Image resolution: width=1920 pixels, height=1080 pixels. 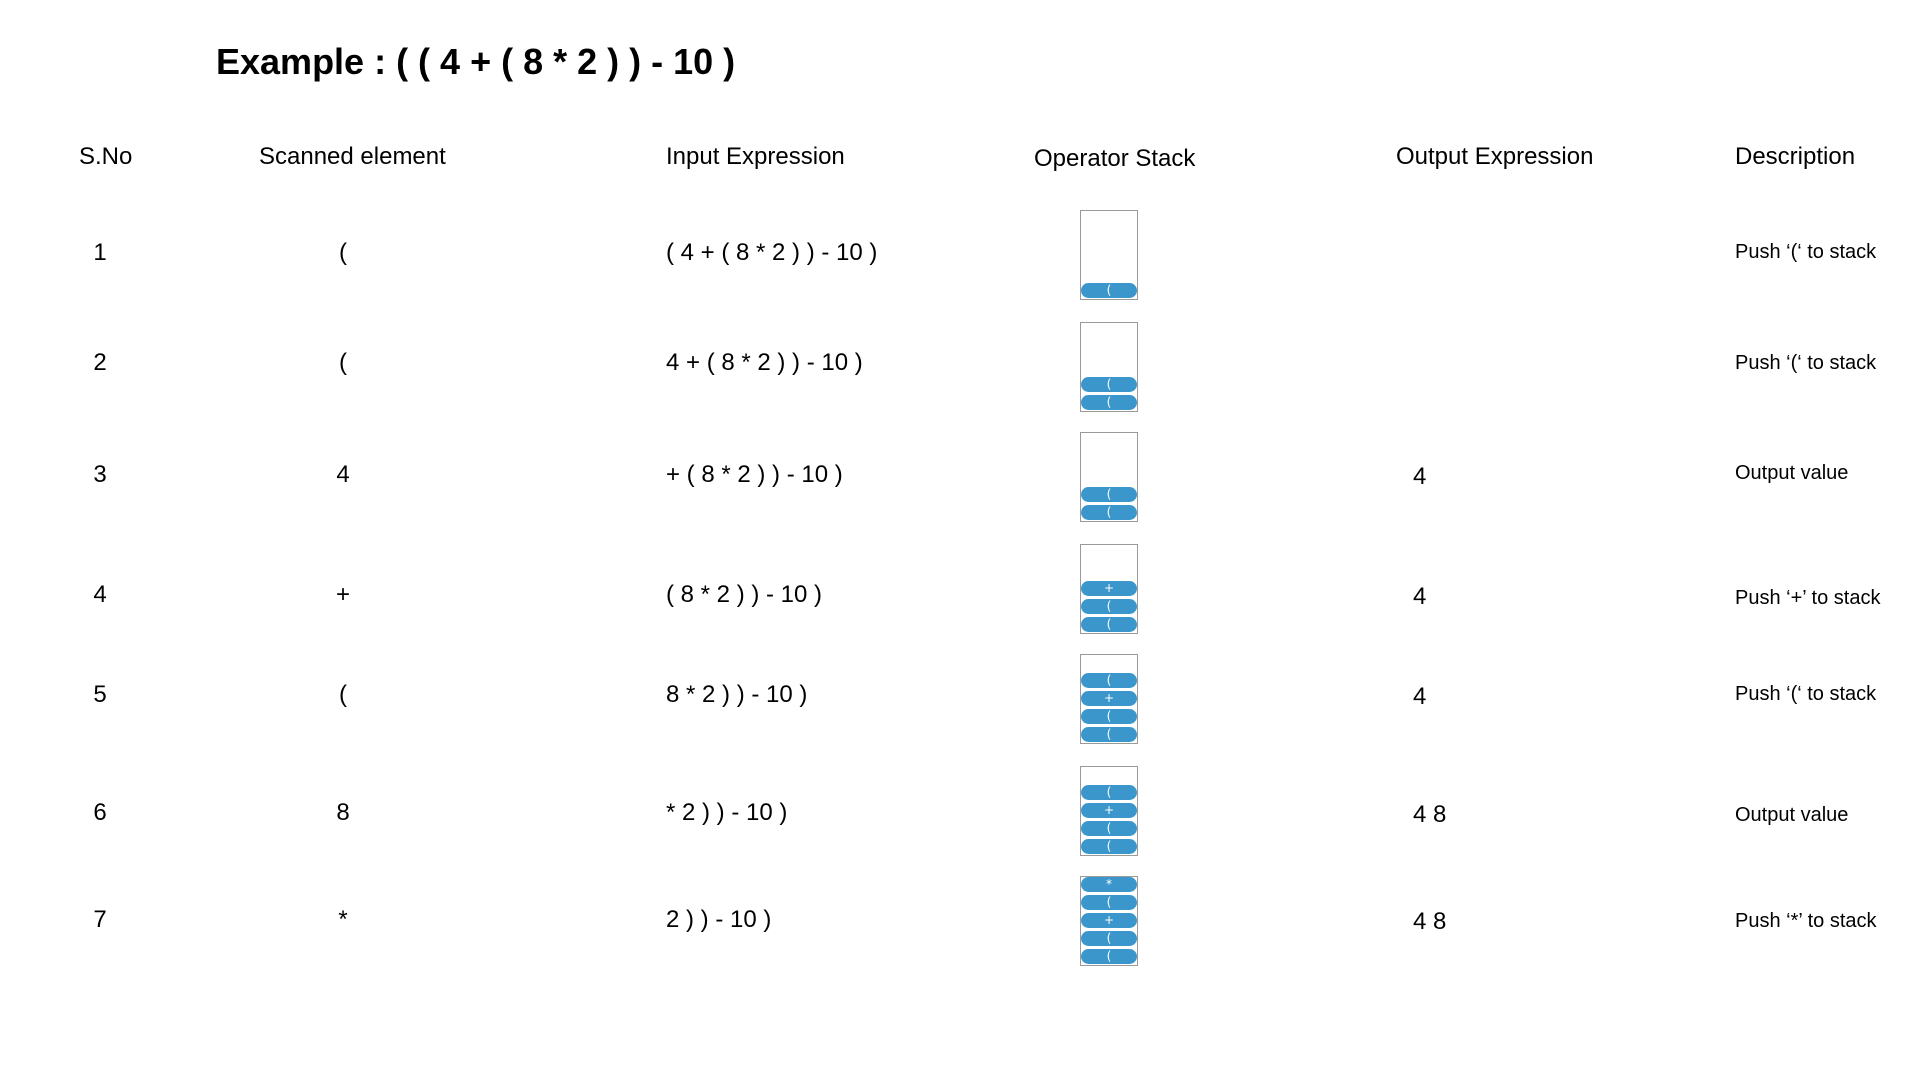 I want to click on row-scanned-element: 4, so click(x=343, y=474).